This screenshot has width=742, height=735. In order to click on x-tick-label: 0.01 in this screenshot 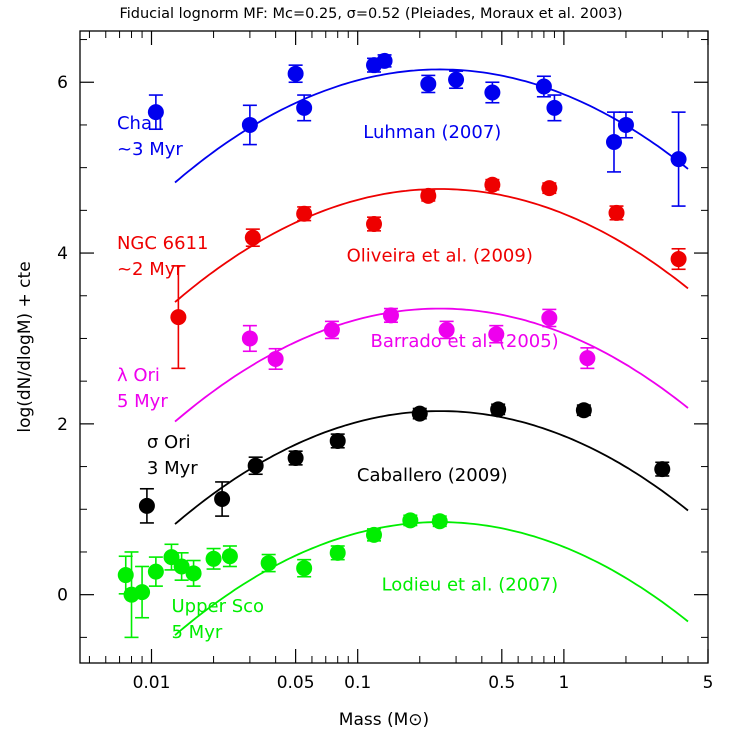, I will do `click(152, 683)`.